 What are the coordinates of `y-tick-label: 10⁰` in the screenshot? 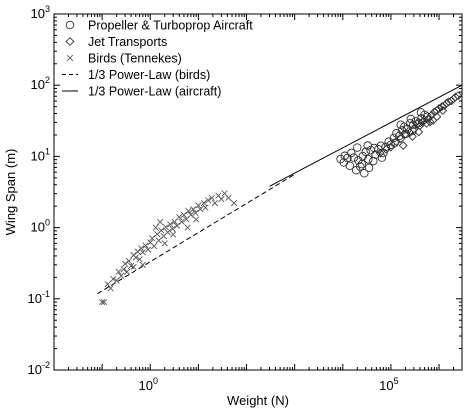 It's located at (40, 226).